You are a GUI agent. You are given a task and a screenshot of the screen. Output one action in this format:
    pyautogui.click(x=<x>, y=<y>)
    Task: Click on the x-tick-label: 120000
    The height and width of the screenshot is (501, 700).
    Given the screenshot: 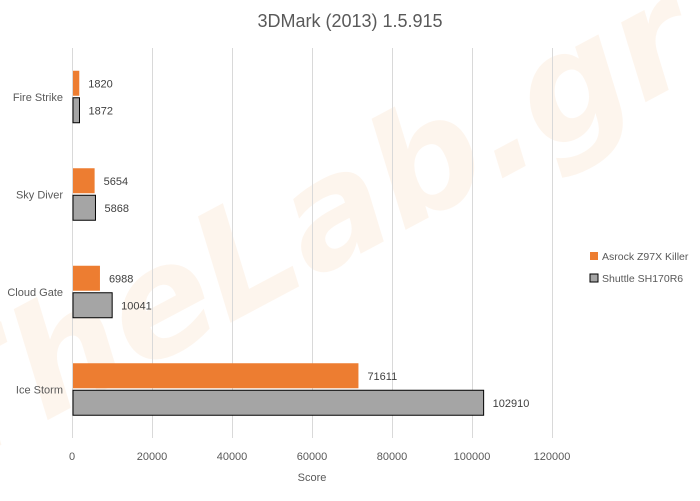 What is the action you would take?
    pyautogui.click(x=552, y=457)
    